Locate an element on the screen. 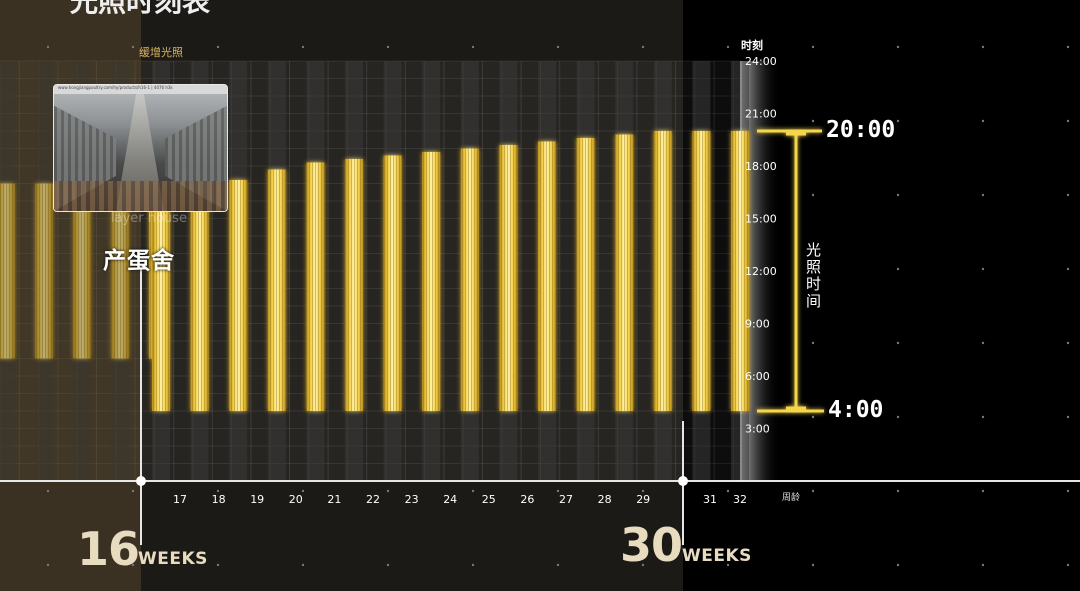 This screenshot has height=591, width=1080. light-end-label: 20:00 is located at coordinates (861, 130).